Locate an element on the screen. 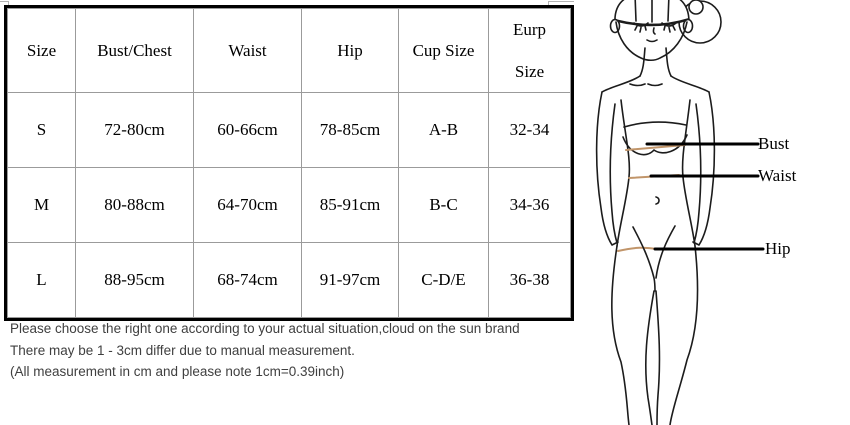 This screenshot has height=425, width=850. hair-bun-inner is located at coordinates (696, 7).